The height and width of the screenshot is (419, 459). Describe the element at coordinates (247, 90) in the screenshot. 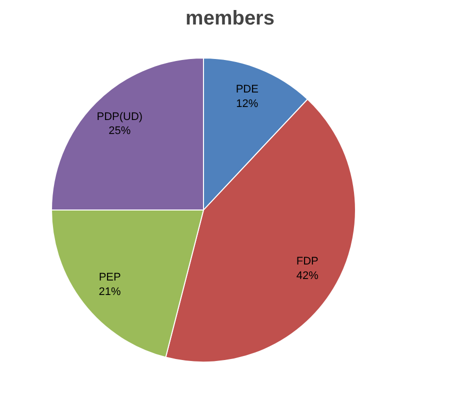

I see `slice-label: PDE` at that location.